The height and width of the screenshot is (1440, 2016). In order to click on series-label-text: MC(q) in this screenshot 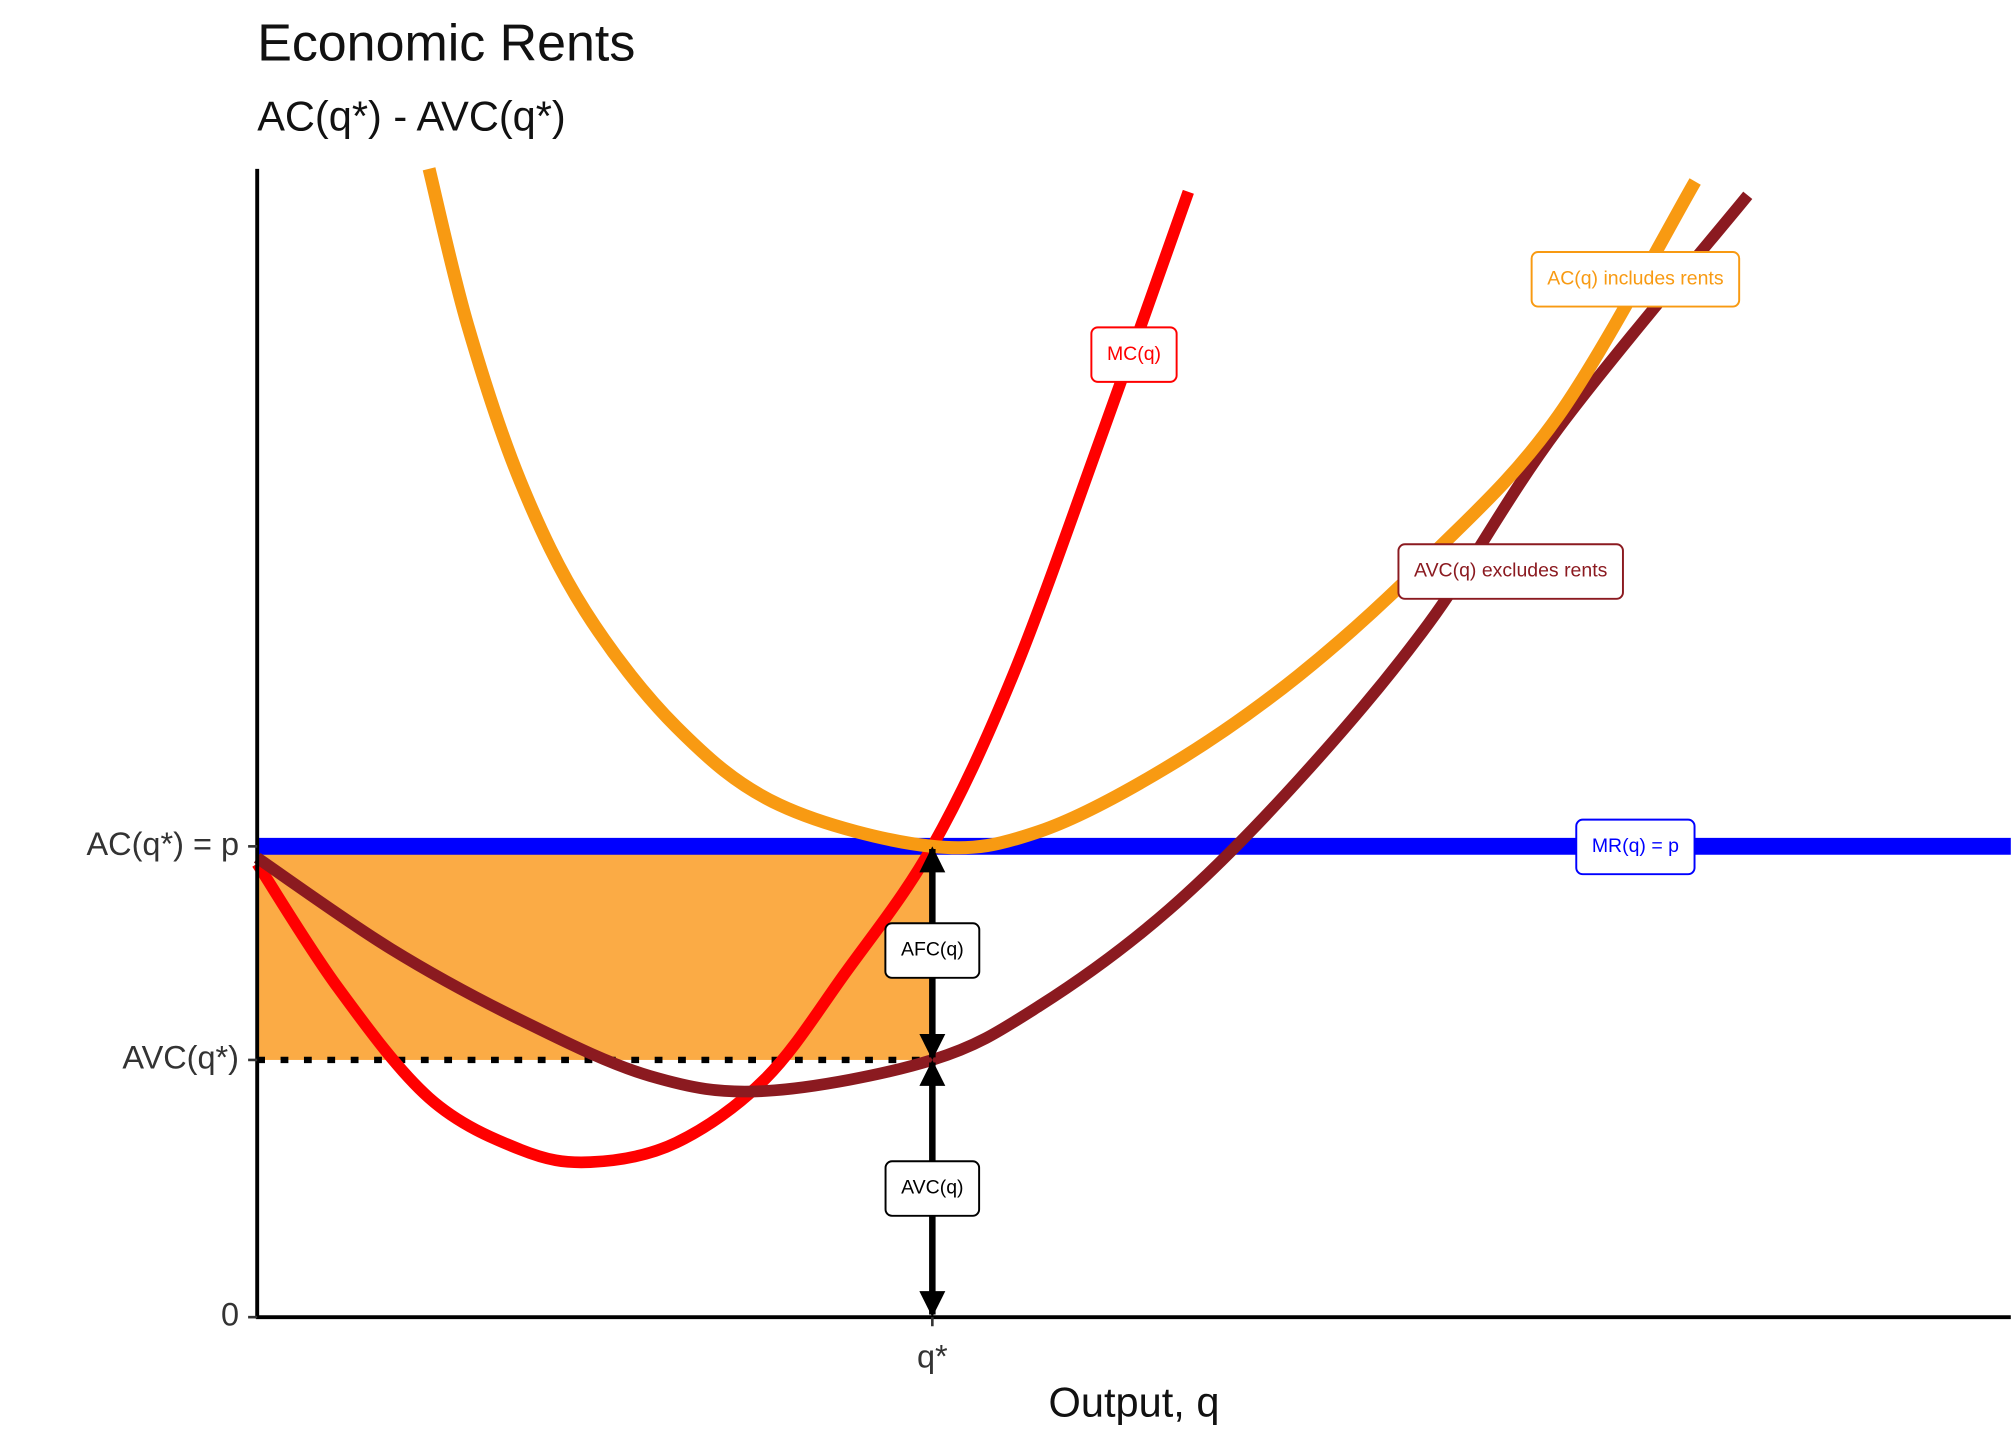, I will do `click(1134, 354)`.